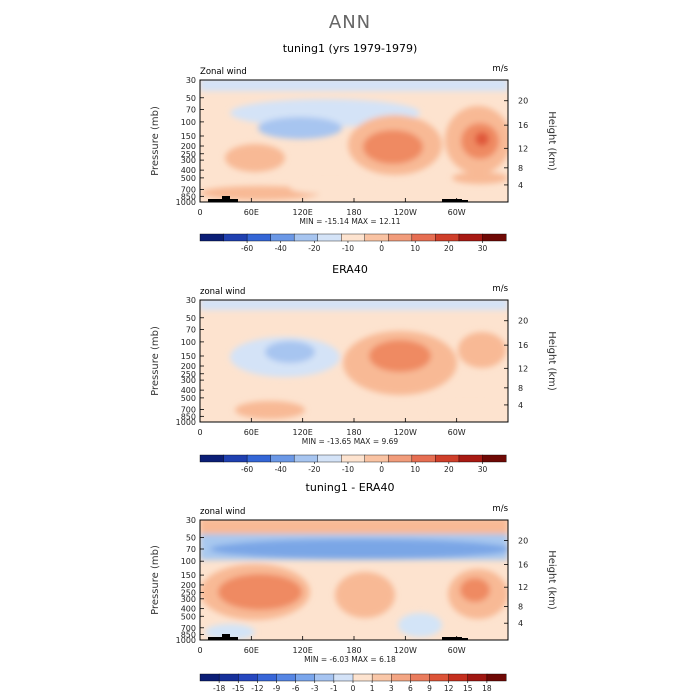 This screenshot has width=700, height=700. Describe the element at coordinates (391, 688) in the screenshot. I see `colorbar-label: 3` at that location.